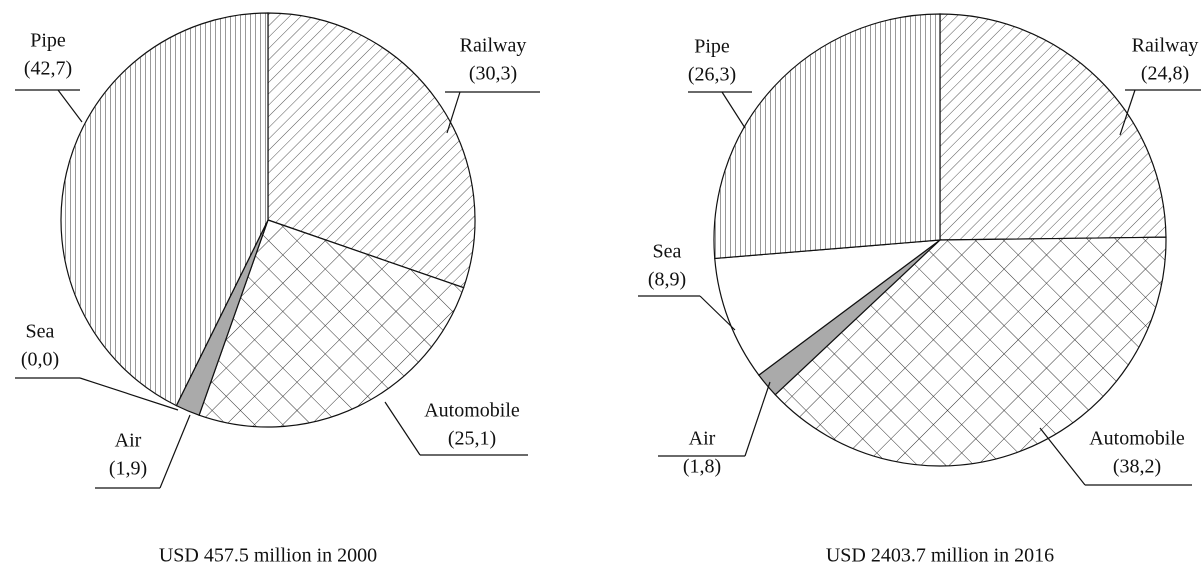 The image size is (1201, 567). Describe the element at coordinates (472, 439) in the screenshot. I see `slice-value-label: (25,1)` at that location.